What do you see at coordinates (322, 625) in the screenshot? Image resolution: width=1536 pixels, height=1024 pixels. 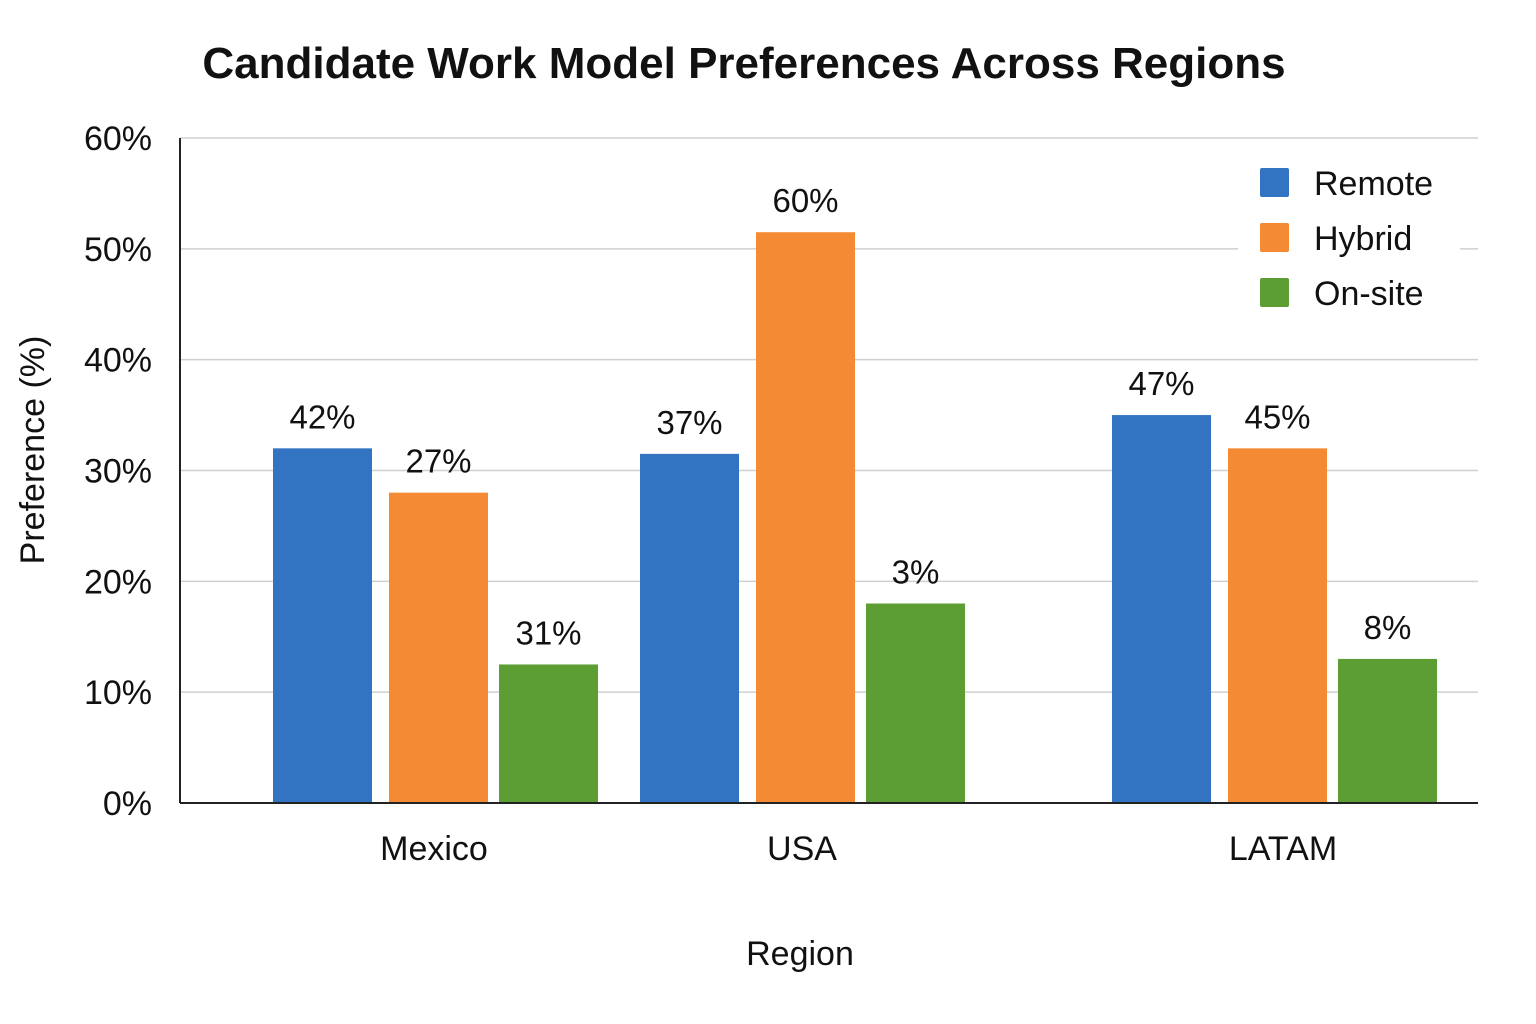 I see `bar-remote-mexico` at bounding box center [322, 625].